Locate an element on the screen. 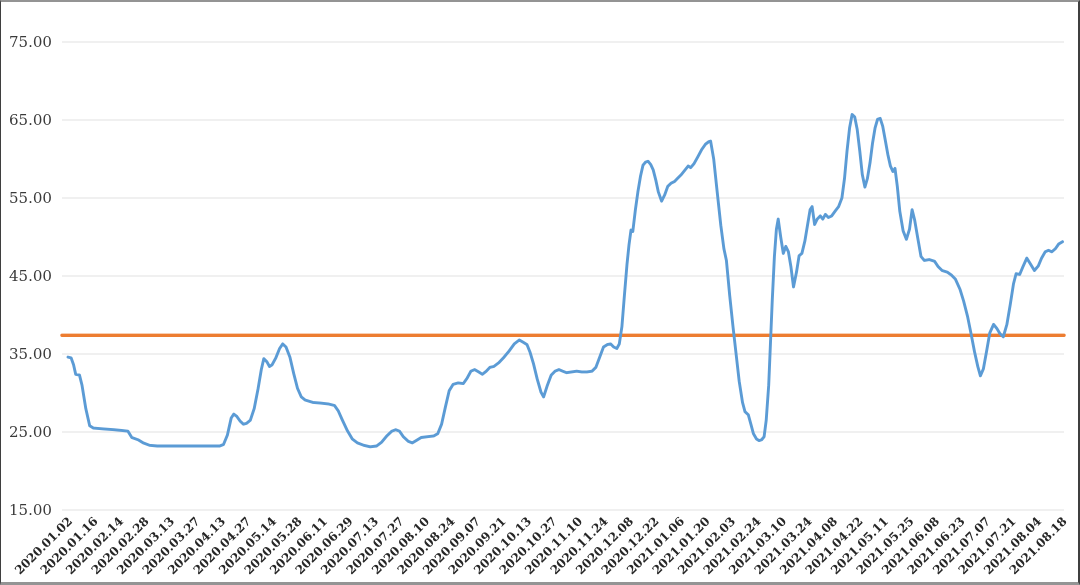 The image size is (1080, 585). y-axis-tick-label: 25.00 is located at coordinates (30, 432).